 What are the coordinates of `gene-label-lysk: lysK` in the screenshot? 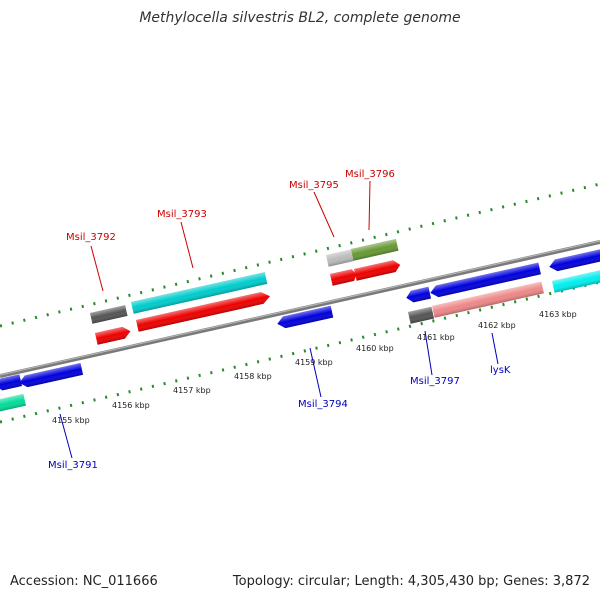 It's located at (500, 370).